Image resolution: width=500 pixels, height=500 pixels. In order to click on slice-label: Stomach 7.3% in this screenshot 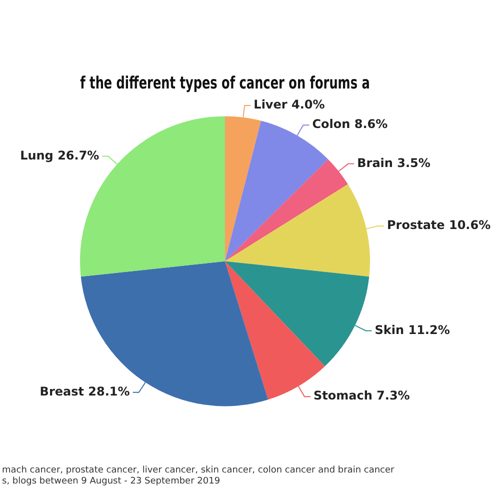, I will do `click(361, 395)`.